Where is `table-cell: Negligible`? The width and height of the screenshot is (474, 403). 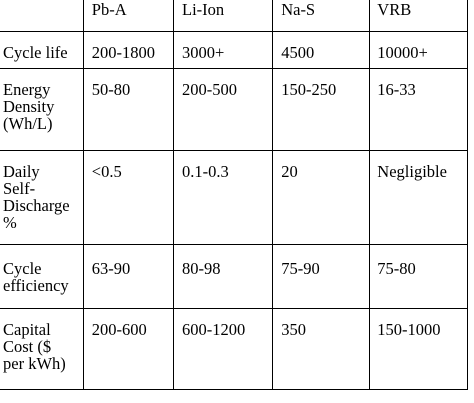
table-cell: Negligible is located at coordinates (418, 197).